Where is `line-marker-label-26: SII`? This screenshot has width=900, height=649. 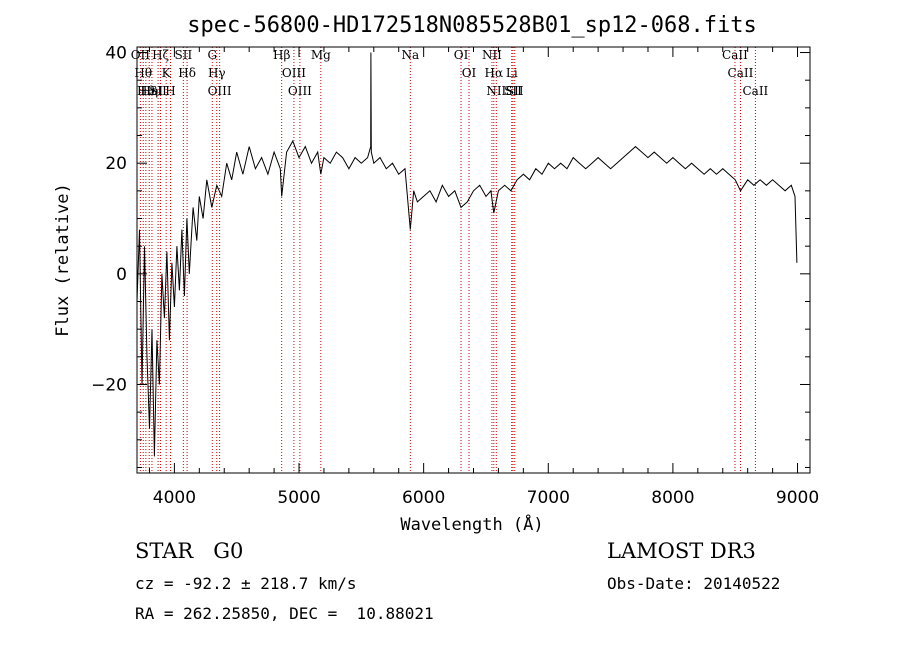
line-marker-label-26: SII is located at coordinates (515, 91).